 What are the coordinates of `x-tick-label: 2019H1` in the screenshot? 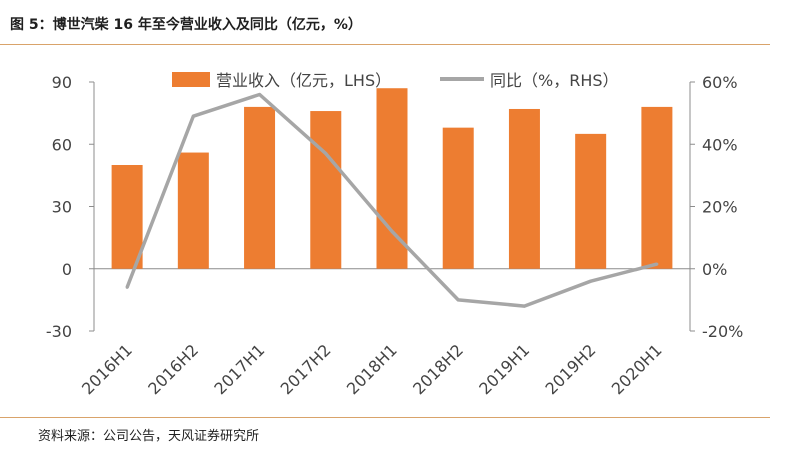 It's located at (504, 369).